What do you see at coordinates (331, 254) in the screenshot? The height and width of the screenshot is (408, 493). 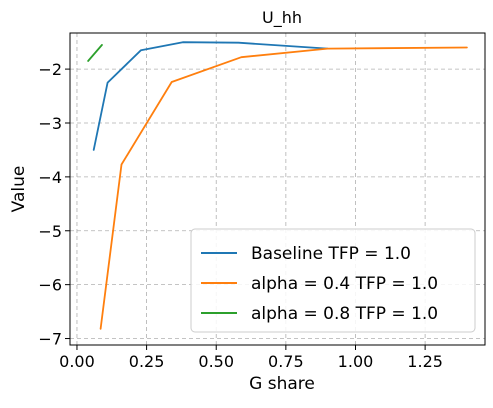 I see `legend-label-baseline: Baseline TFP = 1.0` at bounding box center [331, 254].